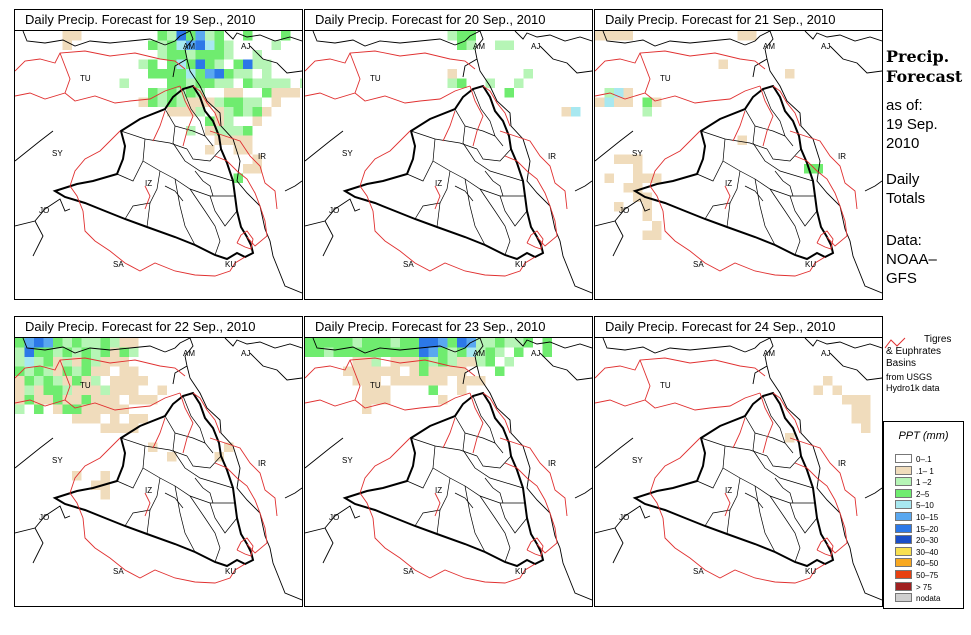  I want to click on data-source-label: Data: NOAA– GFS, so click(911, 259).